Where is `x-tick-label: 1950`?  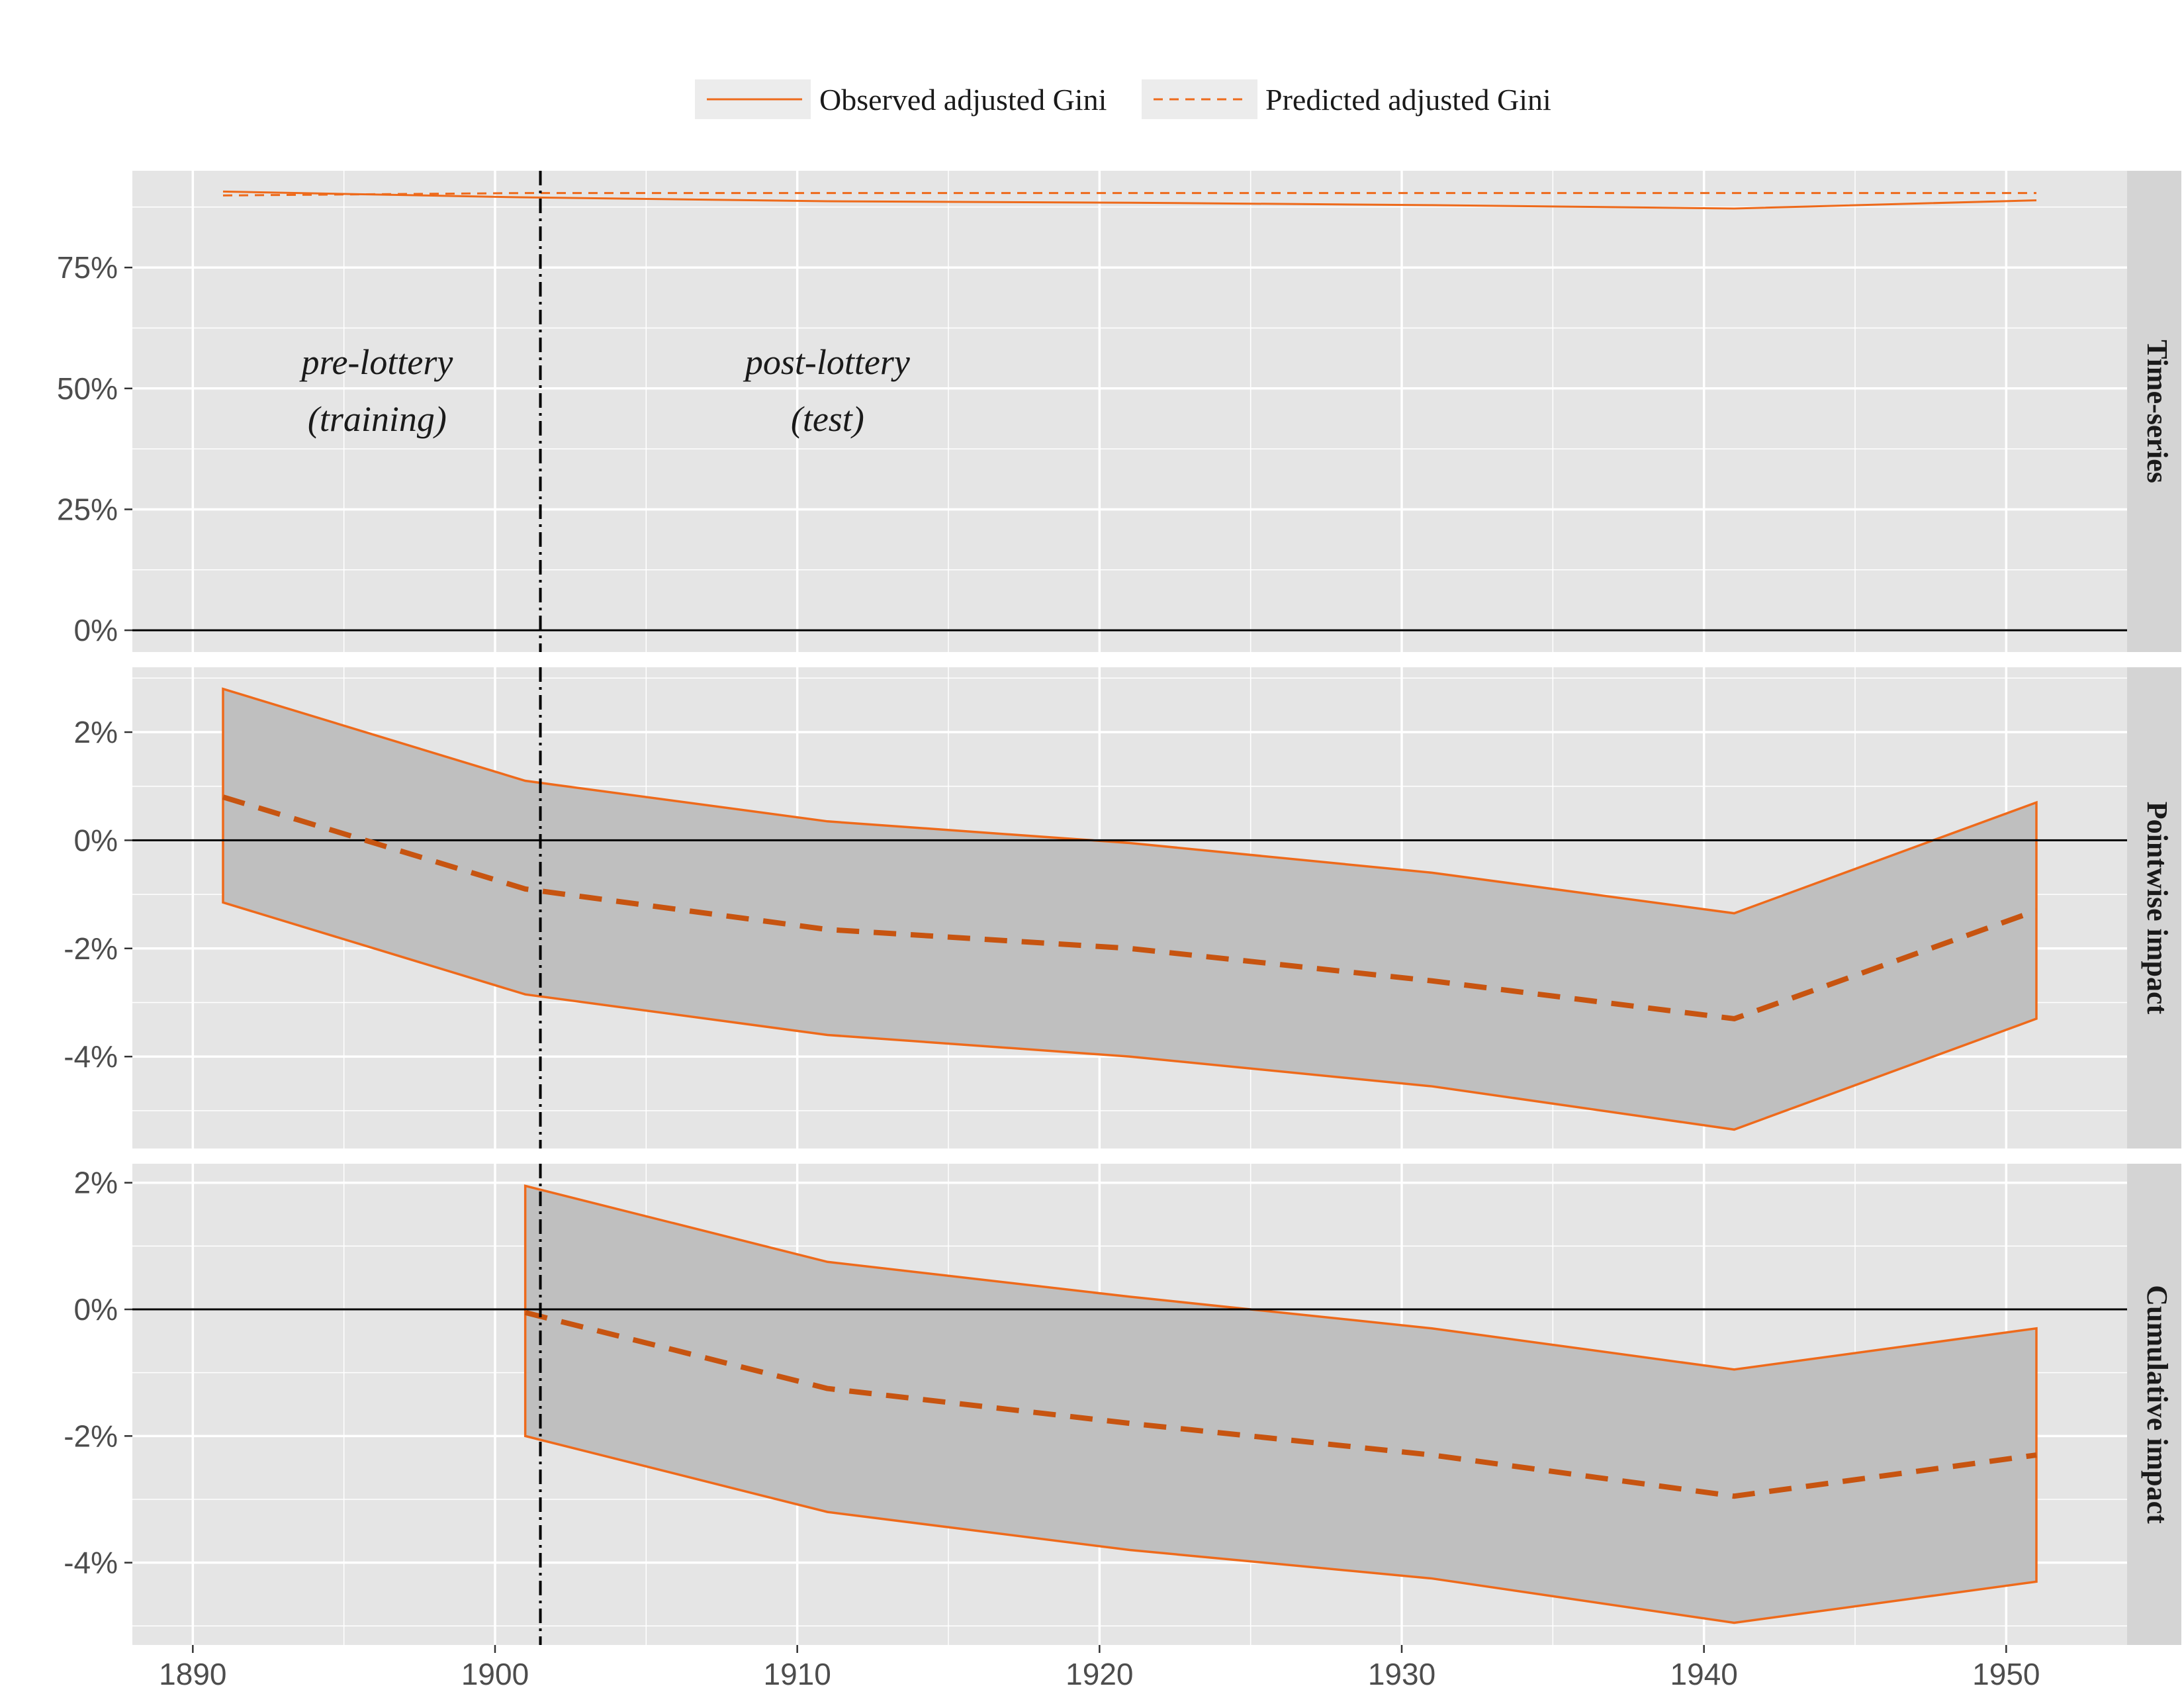 x-tick-label: 1950 is located at coordinates (2006, 1672).